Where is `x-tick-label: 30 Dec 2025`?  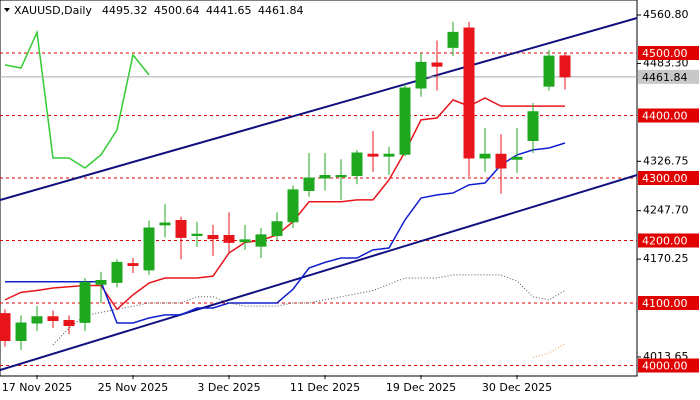 x-tick-label: 30 Dec 2025 is located at coordinates (517, 387).